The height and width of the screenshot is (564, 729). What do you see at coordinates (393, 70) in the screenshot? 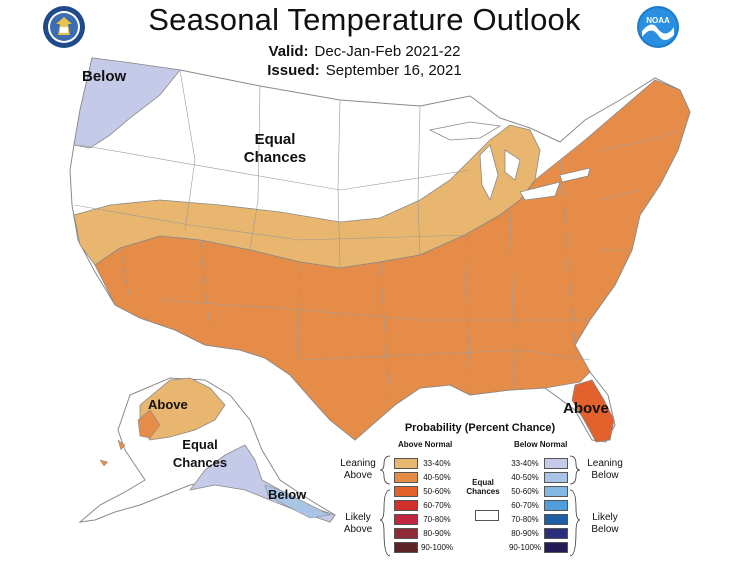
I see `issued-value: September 16, 2021` at bounding box center [393, 70].